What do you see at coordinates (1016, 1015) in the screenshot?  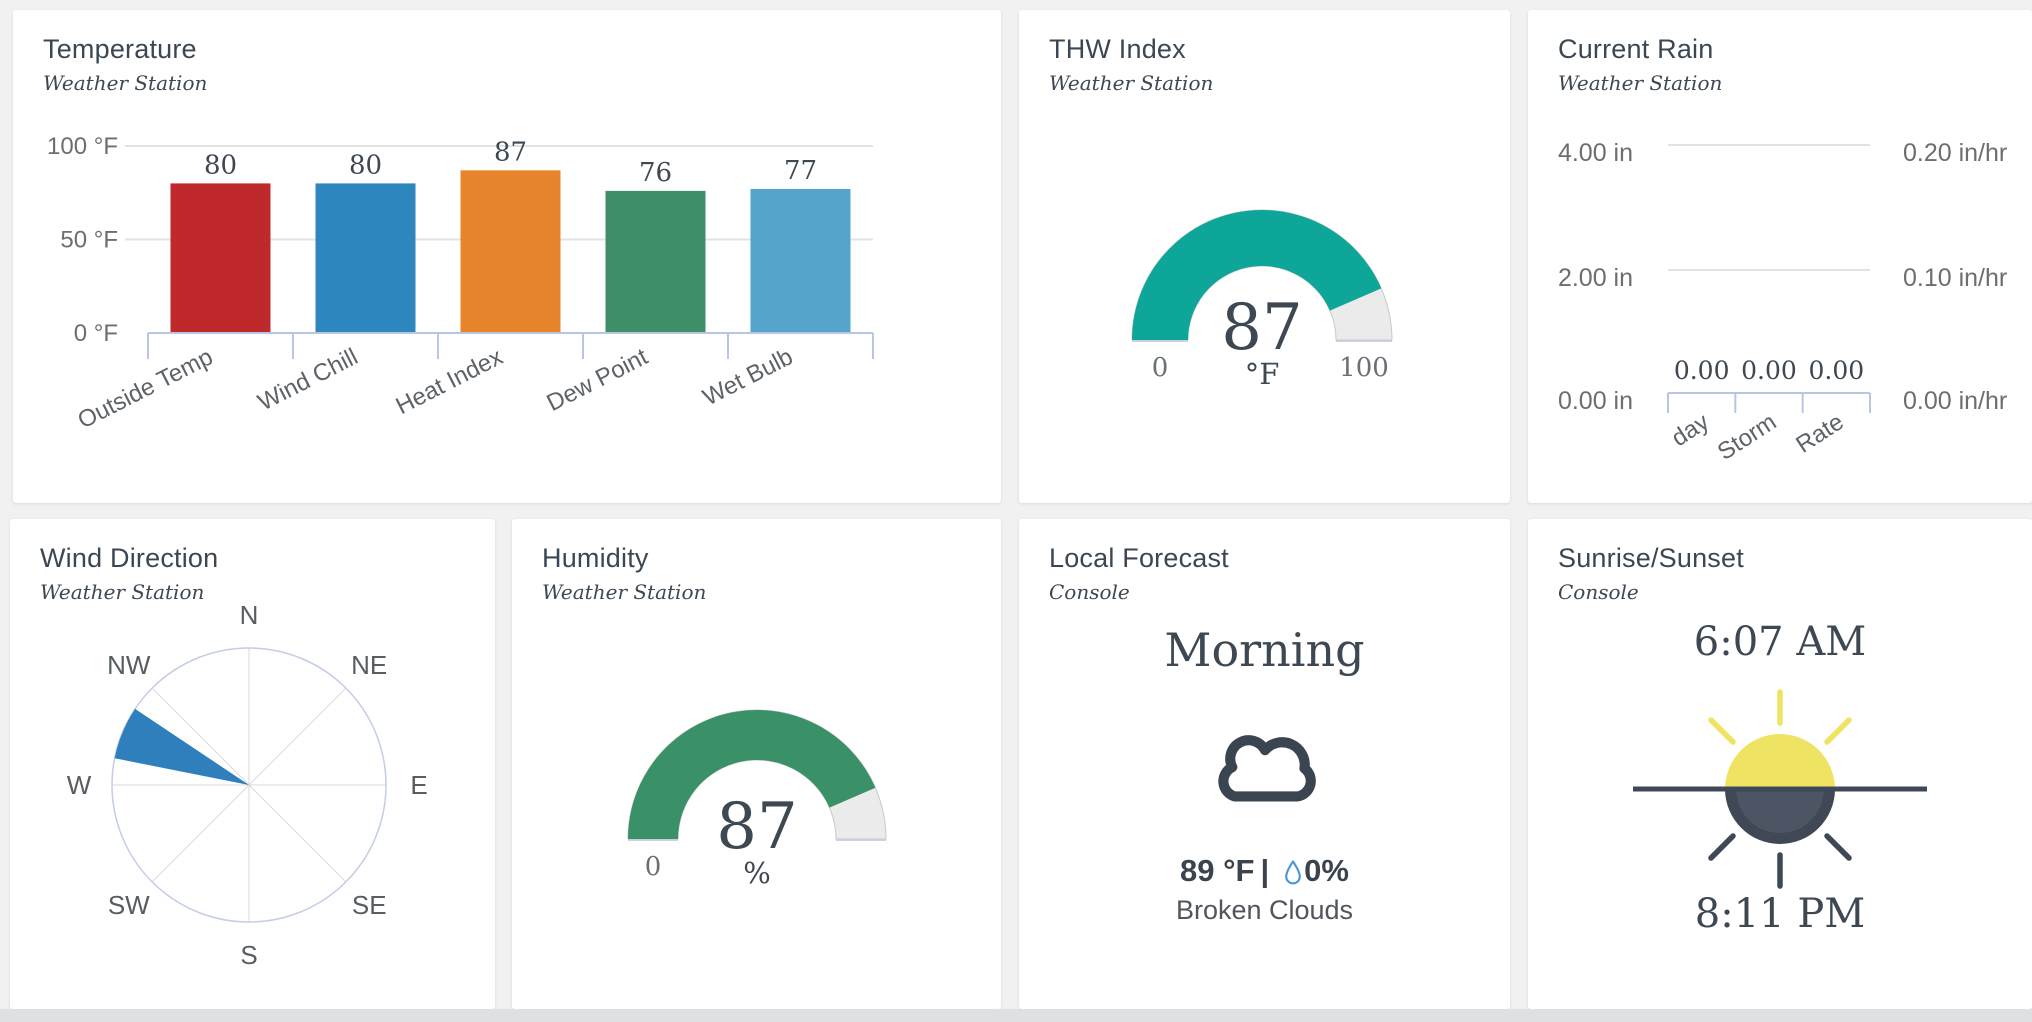 I see `page-bottom-strip` at bounding box center [1016, 1015].